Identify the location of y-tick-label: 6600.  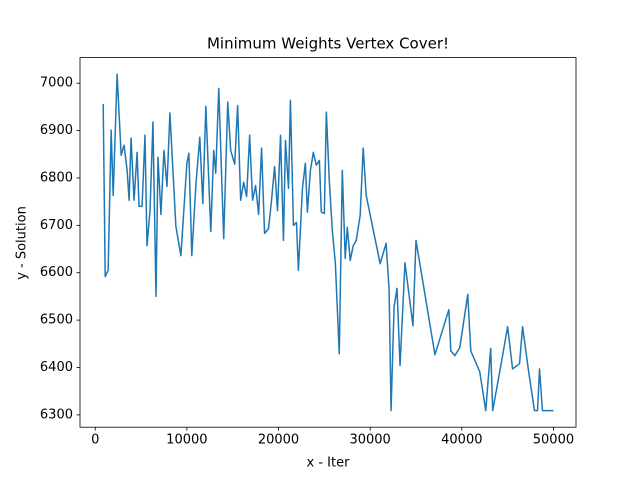
(56, 272).